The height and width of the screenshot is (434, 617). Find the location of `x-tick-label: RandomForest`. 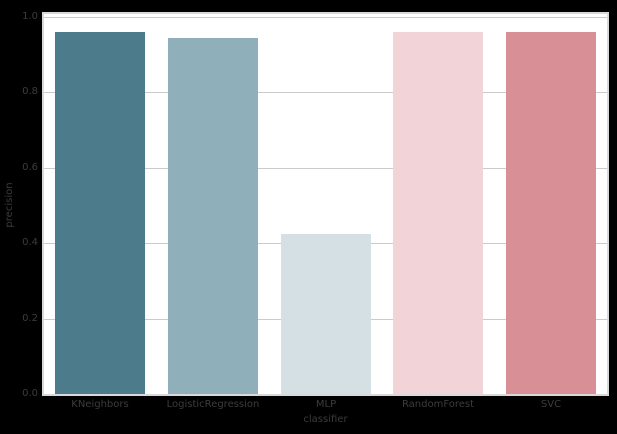

x-tick-label: RandomForest is located at coordinates (438, 404).